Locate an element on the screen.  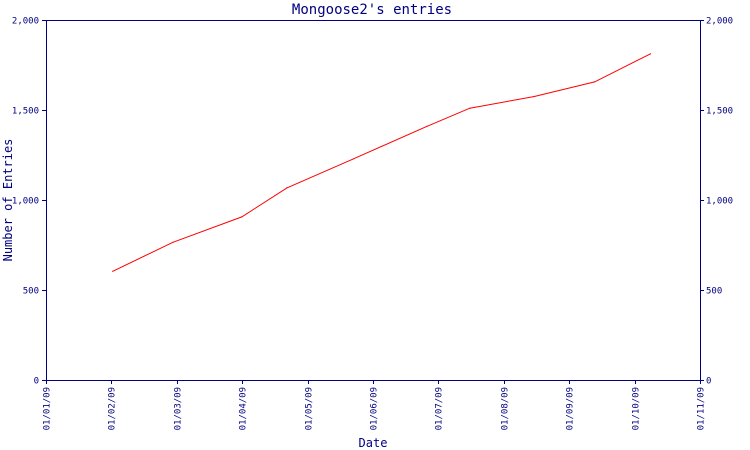
y-axis-left-ticks: 0 500 1,000 1,500 2,000 is located at coordinates (29, 202).